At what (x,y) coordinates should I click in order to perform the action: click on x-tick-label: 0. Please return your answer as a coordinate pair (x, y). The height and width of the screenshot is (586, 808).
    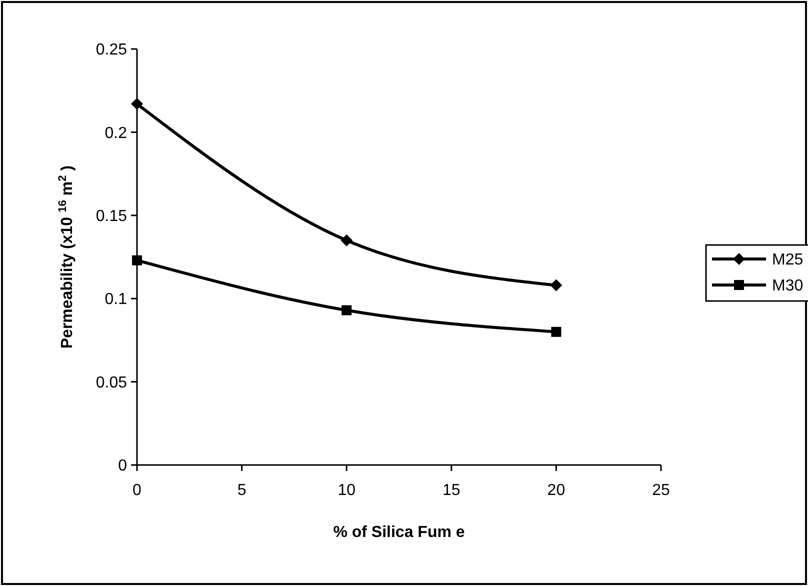
    Looking at the image, I should click on (137, 490).